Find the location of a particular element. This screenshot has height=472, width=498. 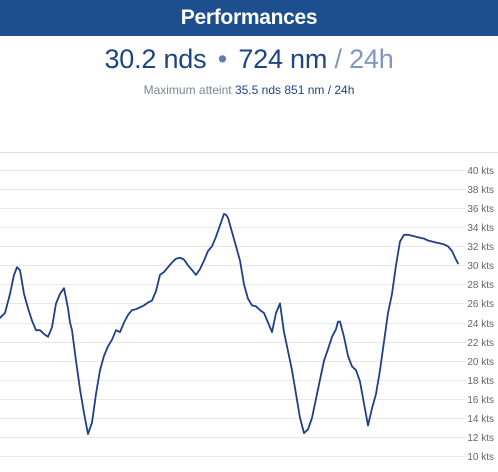

y-tick-label: 34 kts is located at coordinates (480, 228).